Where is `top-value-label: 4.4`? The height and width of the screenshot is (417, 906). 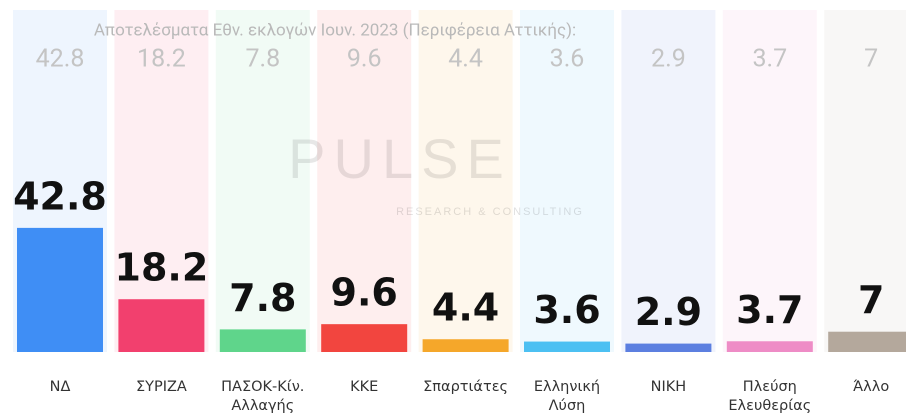 top-value-label: 4.4 is located at coordinates (465, 59).